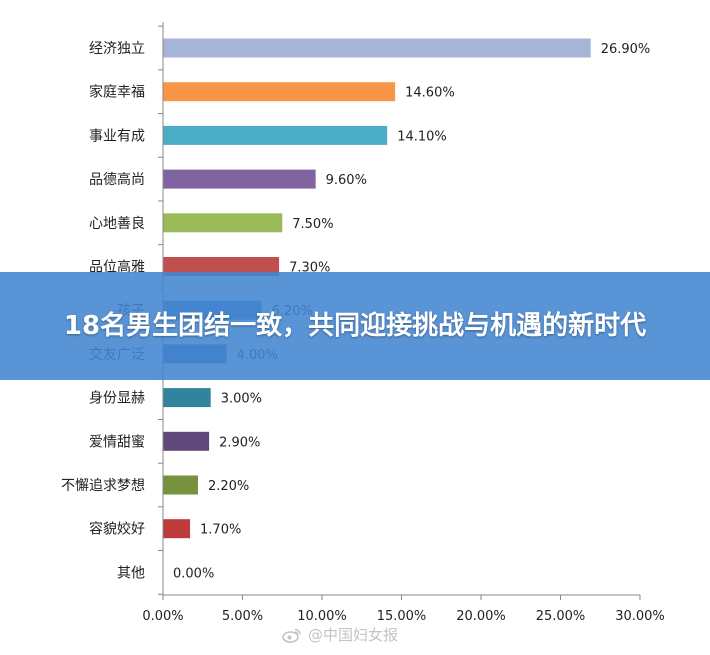 The width and height of the screenshot is (710, 655). I want to click on category-label: 事业有成, so click(117, 136).